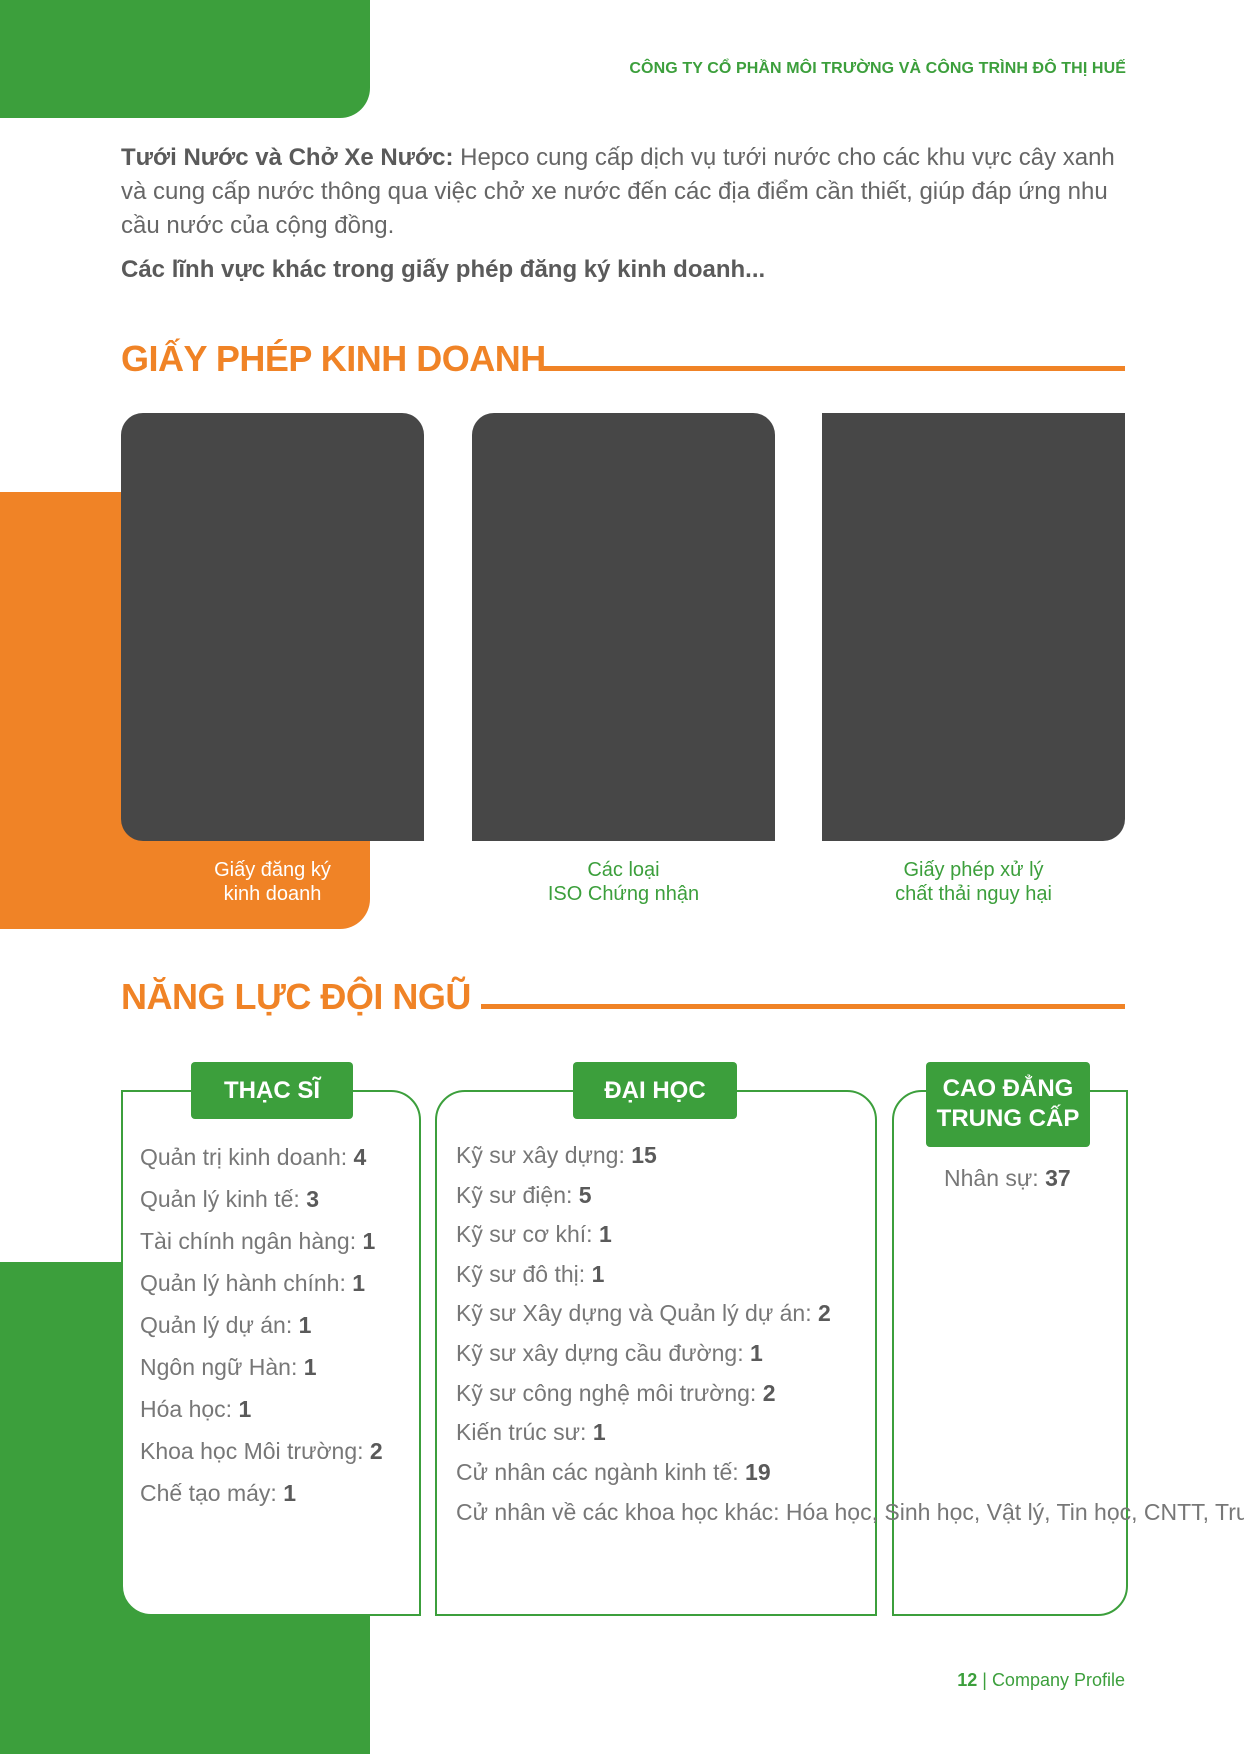 Image resolution: width=1244 pixels, height=1754 pixels. Describe the element at coordinates (272, 894) in the screenshot. I see `caption-line: kinh doanh` at that location.